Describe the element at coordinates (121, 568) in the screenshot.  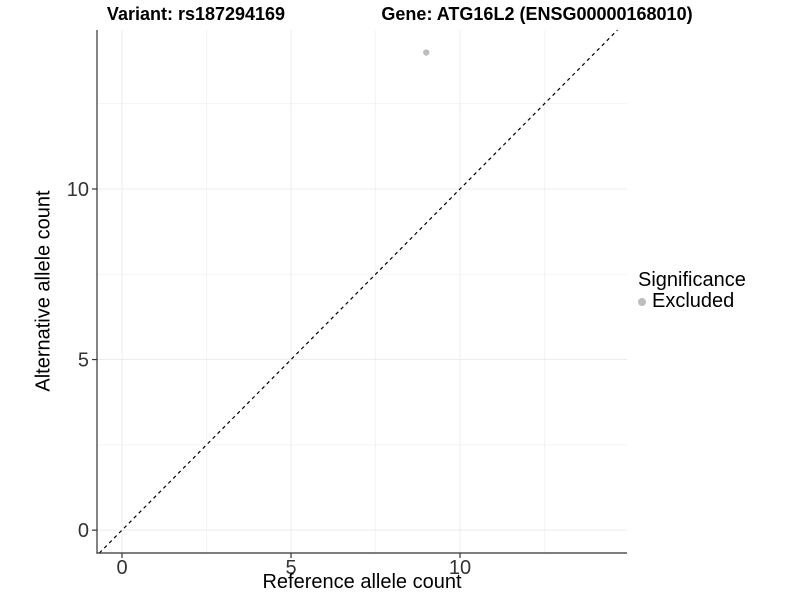
I see `x-tick-label: 0` at that location.